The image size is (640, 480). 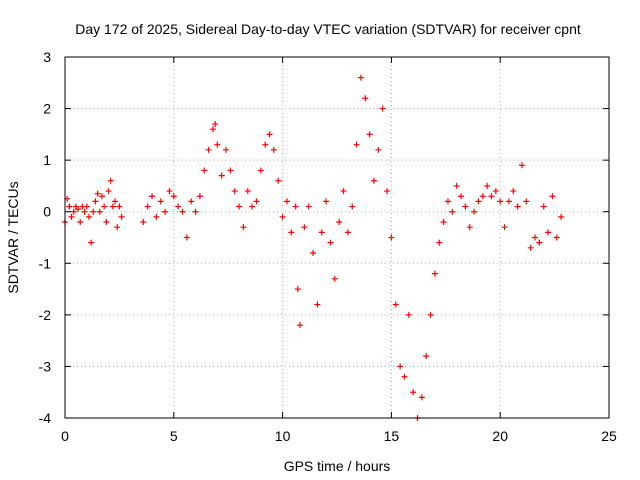 I want to click on y-tick-label: 2, so click(x=47, y=109).